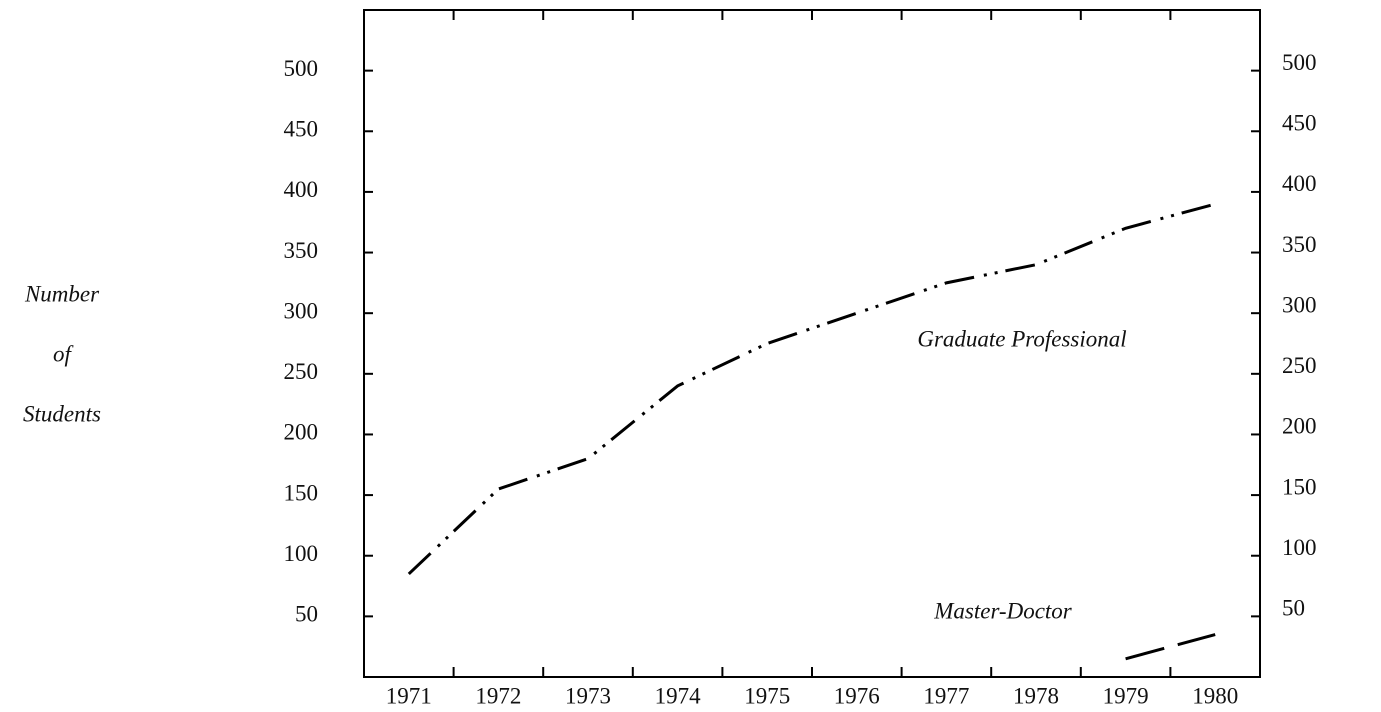  What do you see at coordinates (62, 413) in the screenshot?
I see `y-axis-label: Students` at bounding box center [62, 413].